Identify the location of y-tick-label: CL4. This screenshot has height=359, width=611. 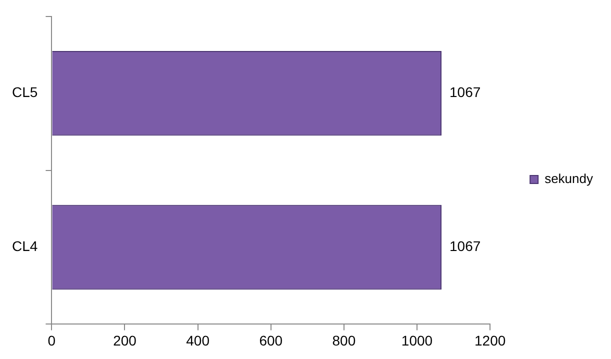
(25, 246).